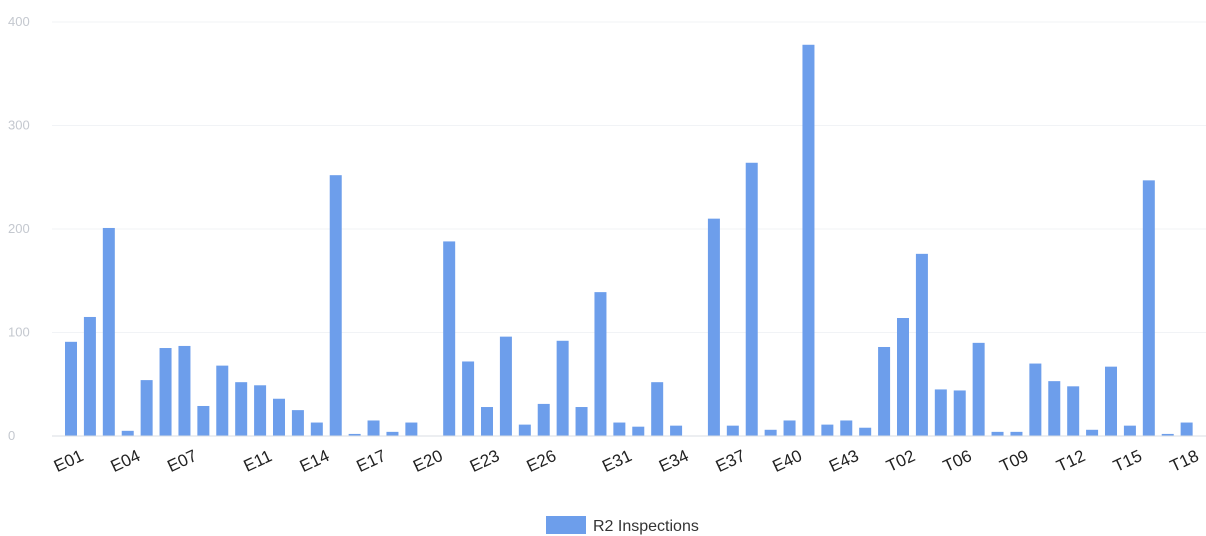 The image size is (1206, 536). Describe the element at coordinates (449, 338) in the screenshot. I see `bar-E21` at that location.